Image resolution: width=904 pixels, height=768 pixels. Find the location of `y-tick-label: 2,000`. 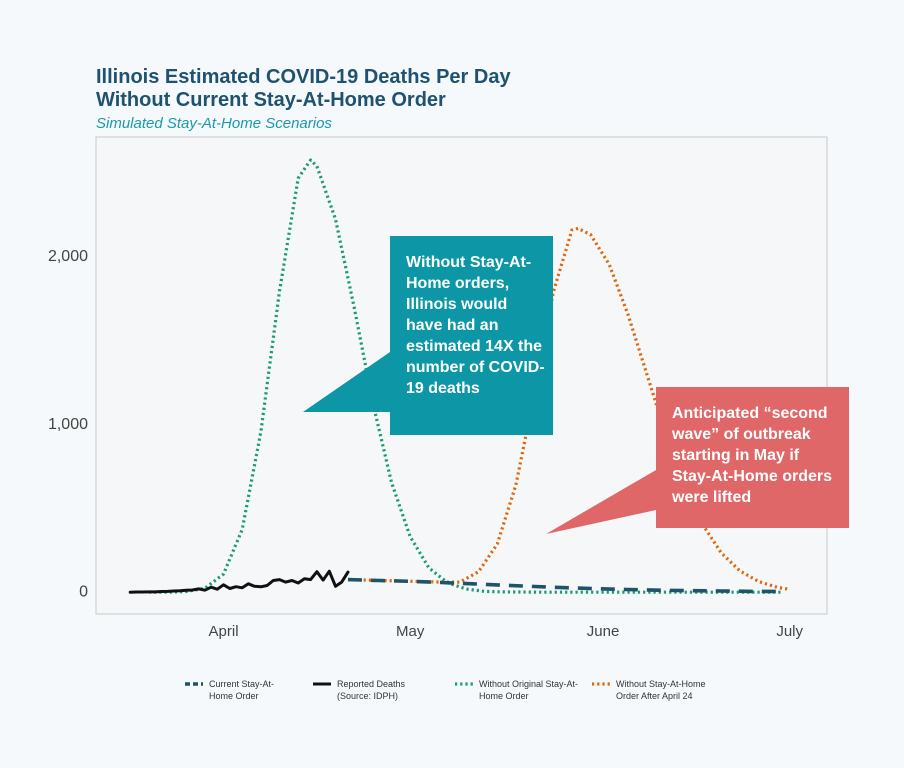

y-tick-label: 2,000 is located at coordinates (68, 256).